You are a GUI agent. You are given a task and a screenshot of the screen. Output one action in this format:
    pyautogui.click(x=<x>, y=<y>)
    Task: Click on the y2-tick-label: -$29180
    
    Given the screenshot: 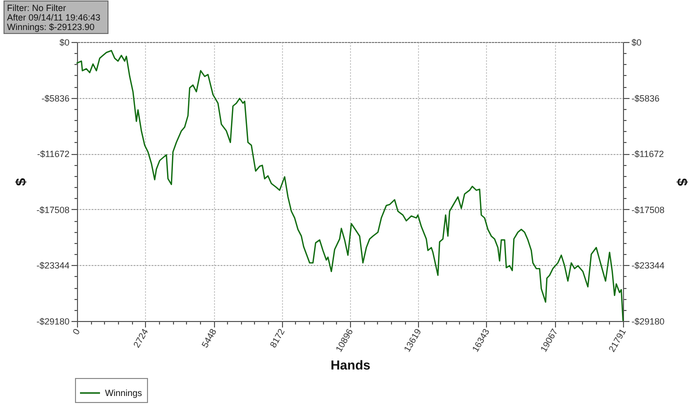 What is the action you would take?
    pyautogui.click(x=648, y=321)
    